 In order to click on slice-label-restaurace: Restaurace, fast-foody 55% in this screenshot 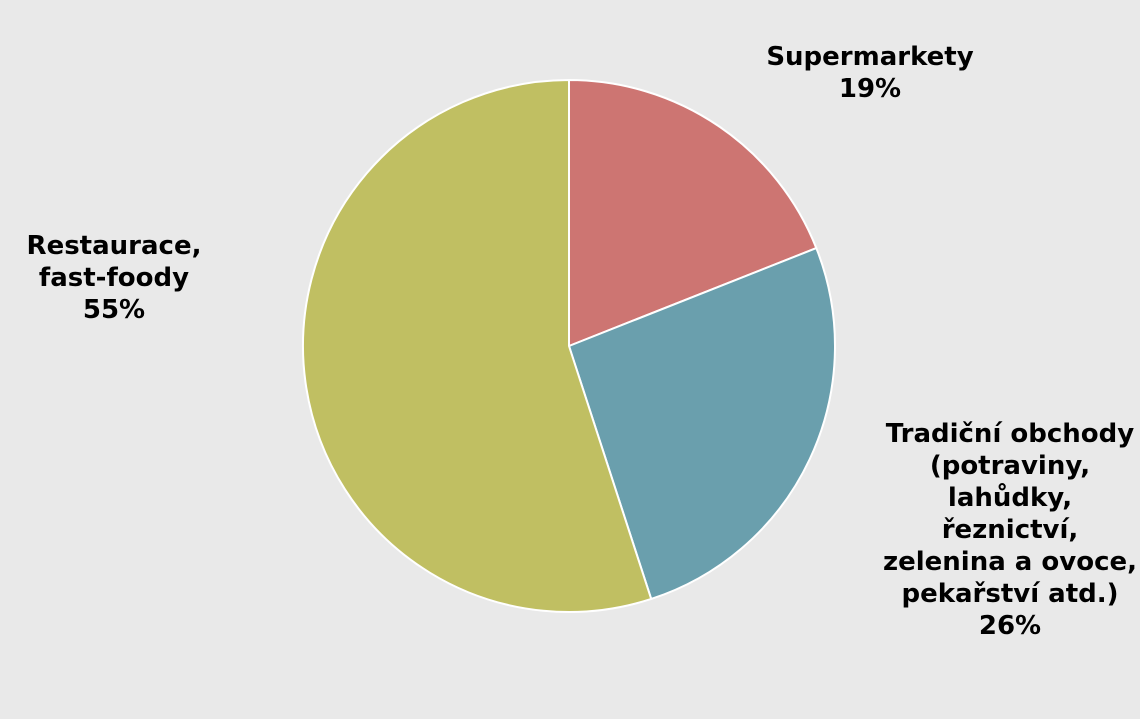, I will do `click(114, 278)`.